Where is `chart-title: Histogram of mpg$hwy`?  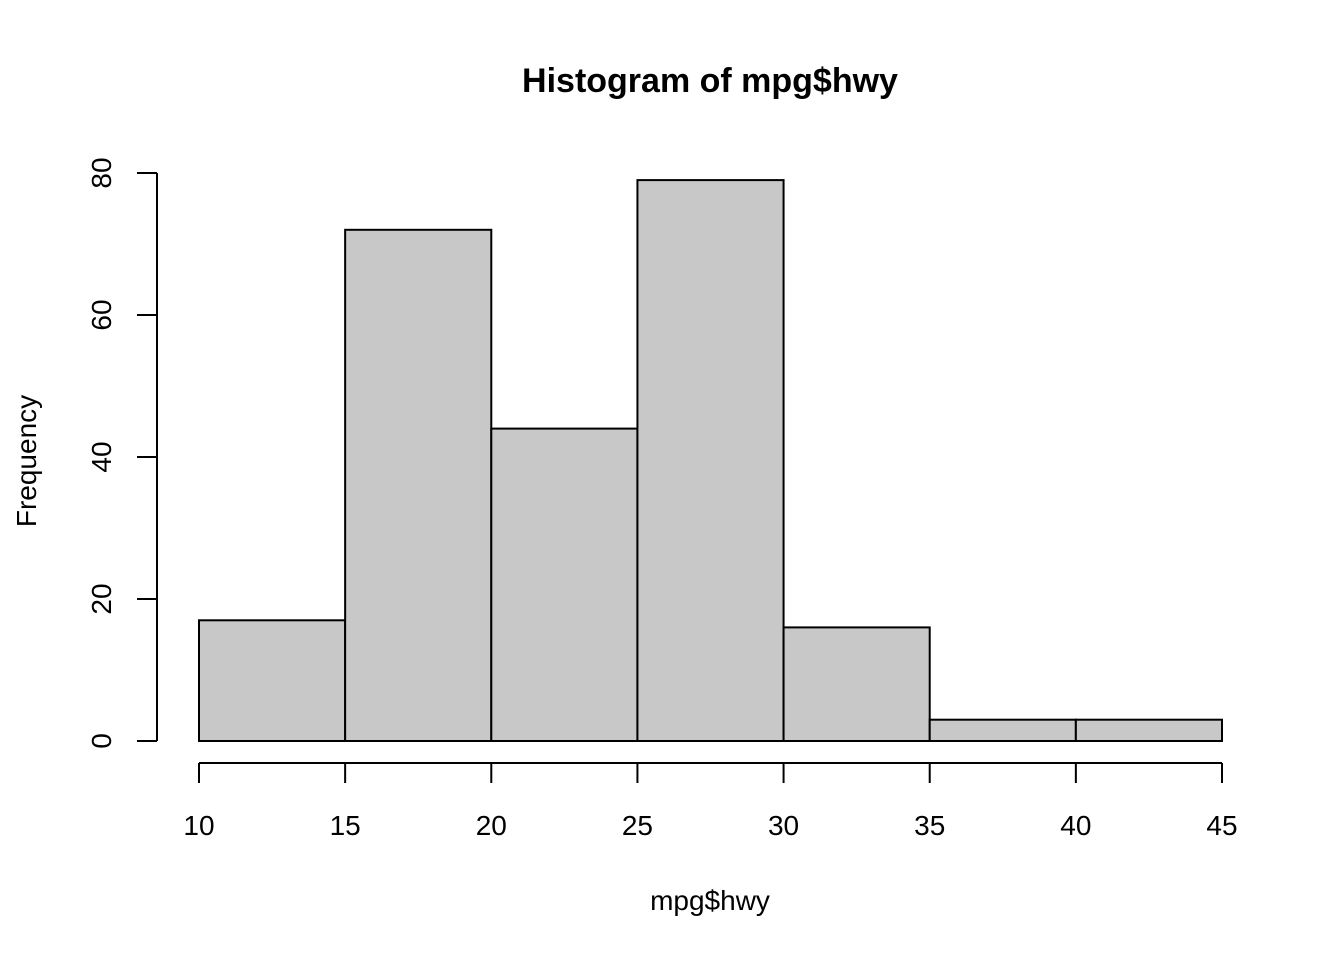 chart-title: Histogram of mpg$hwy is located at coordinates (710, 81).